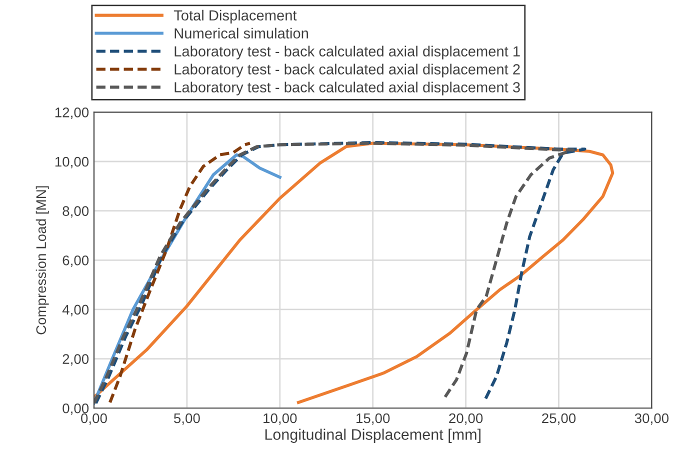 This screenshot has width=686, height=456. What do you see at coordinates (94, 419) in the screenshot?
I see `x-tick-label: 0,00` at bounding box center [94, 419].